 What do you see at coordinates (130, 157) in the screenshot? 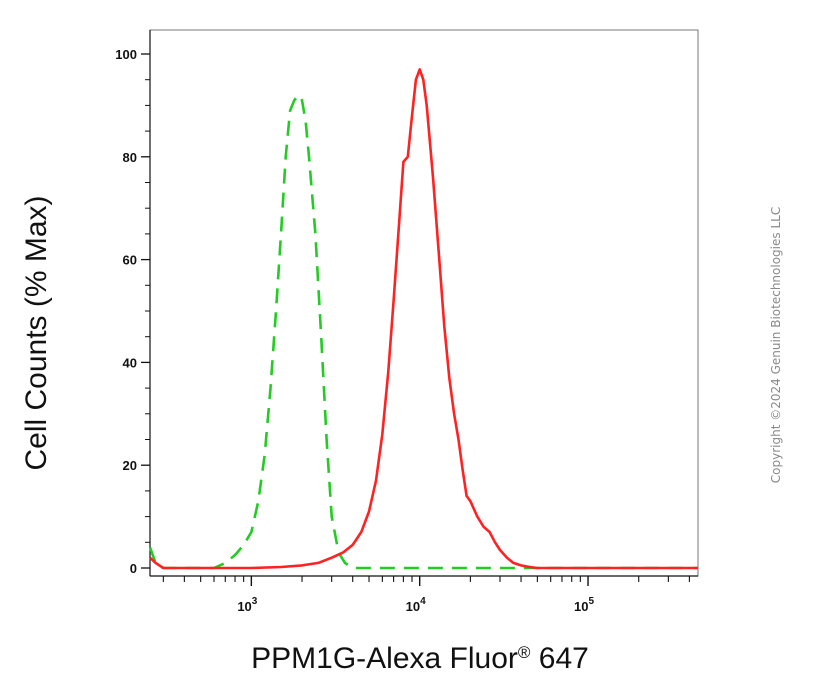
I see `y-tick-label: 80` at bounding box center [130, 157].